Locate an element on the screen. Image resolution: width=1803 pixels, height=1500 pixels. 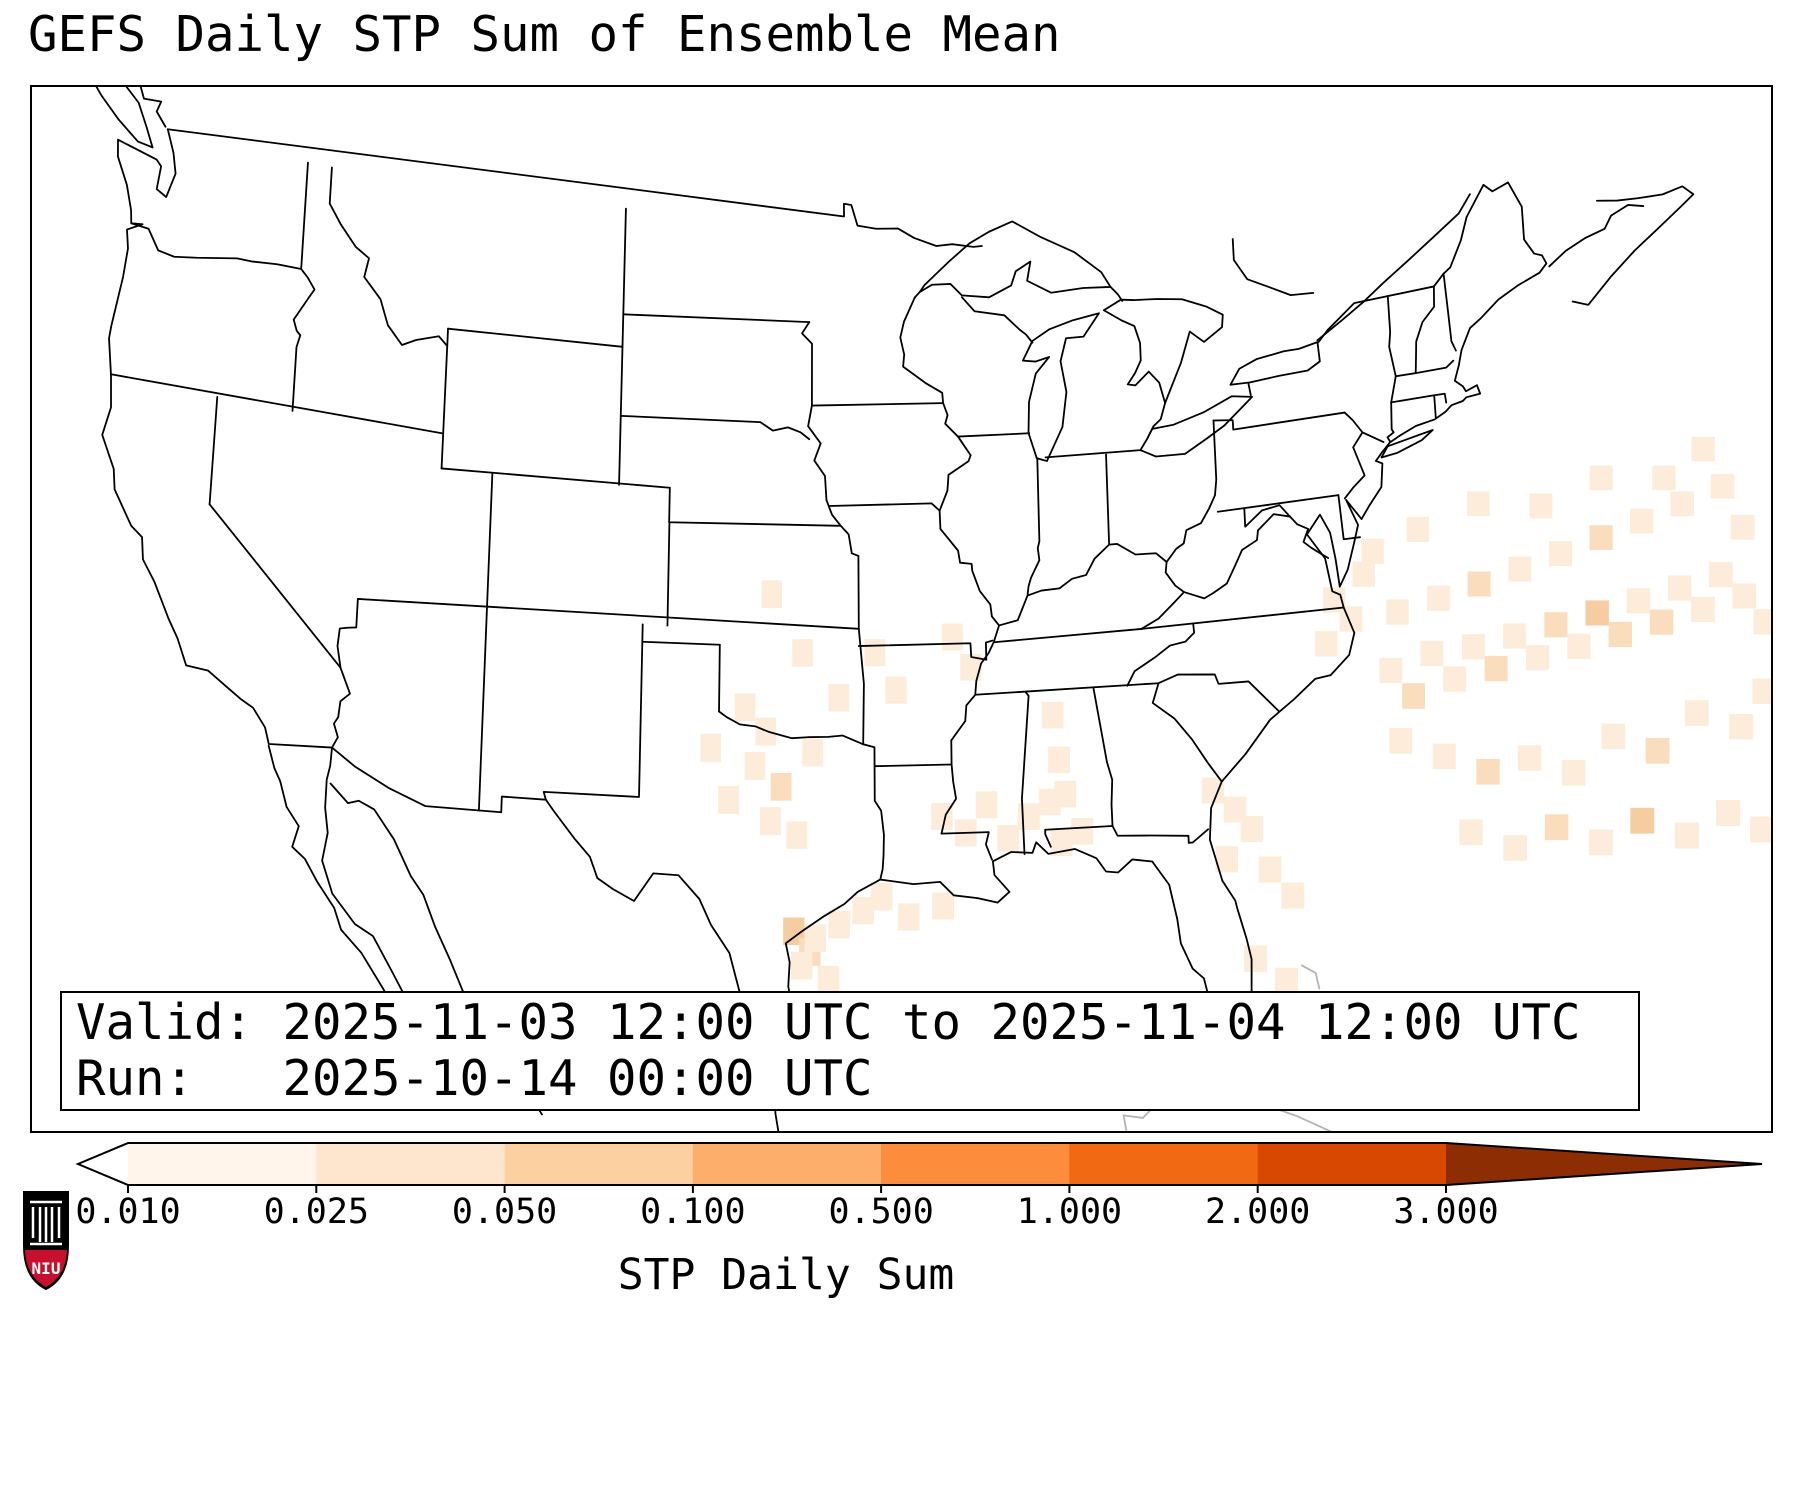
colorbar-tick-label: 0.050 is located at coordinates (504, 1212).